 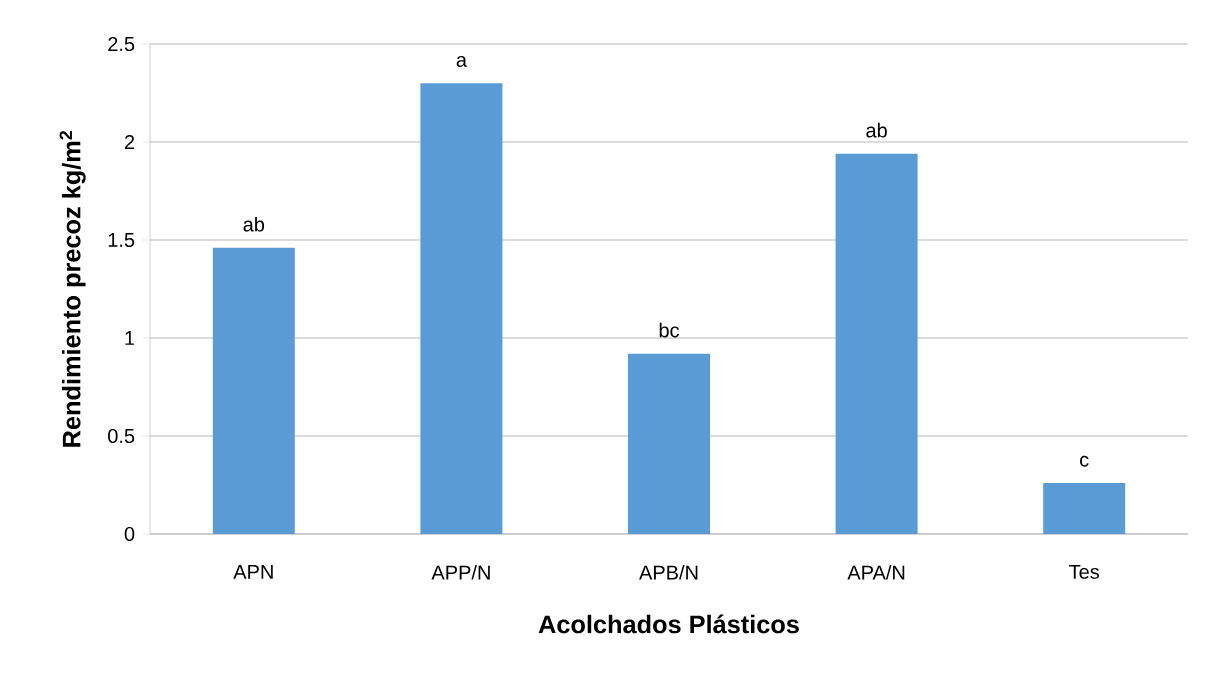 What do you see at coordinates (1084, 461) in the screenshot?
I see `annotation: c` at bounding box center [1084, 461].